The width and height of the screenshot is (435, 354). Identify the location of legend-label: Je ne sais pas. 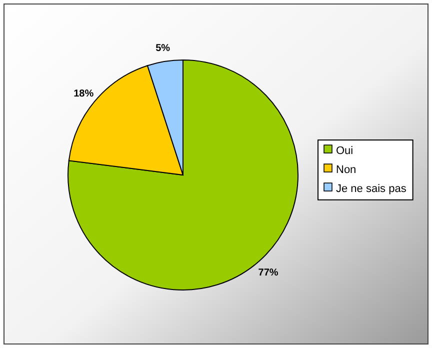
(371, 188).